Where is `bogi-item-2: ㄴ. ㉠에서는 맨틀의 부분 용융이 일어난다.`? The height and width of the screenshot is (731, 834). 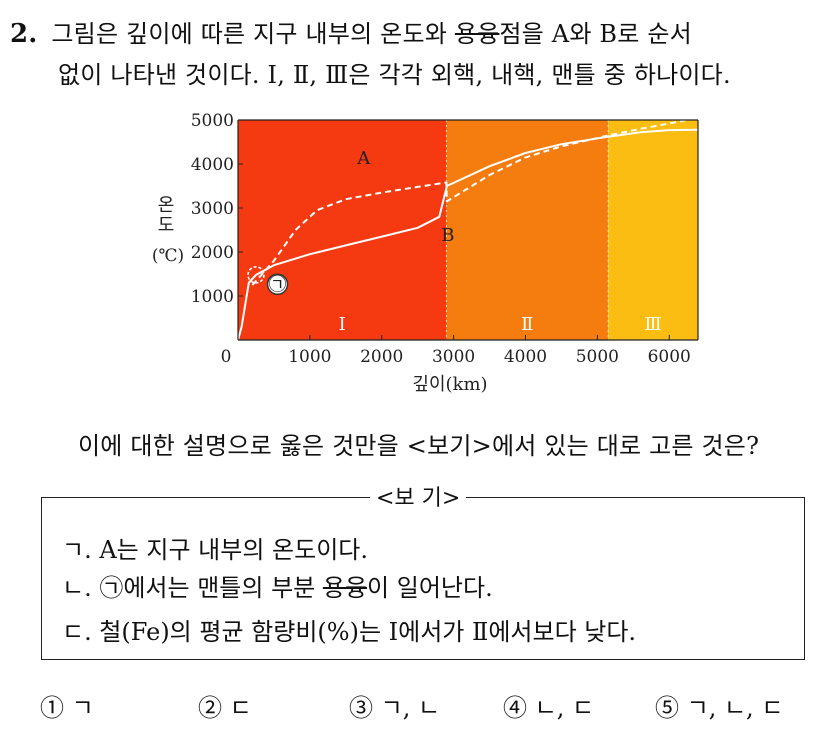
bogi-item-2: ㄴ. ㉠에서는 맨틀의 부분 용융이 일어난다. is located at coordinates (277, 585).